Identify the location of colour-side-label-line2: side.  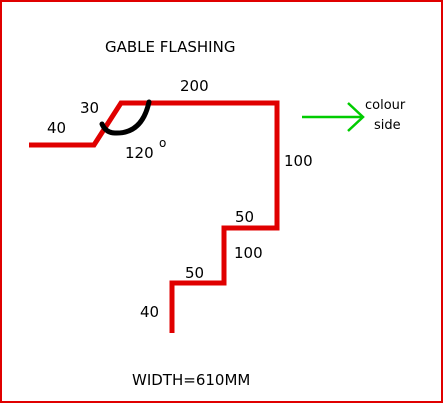
(387, 125).